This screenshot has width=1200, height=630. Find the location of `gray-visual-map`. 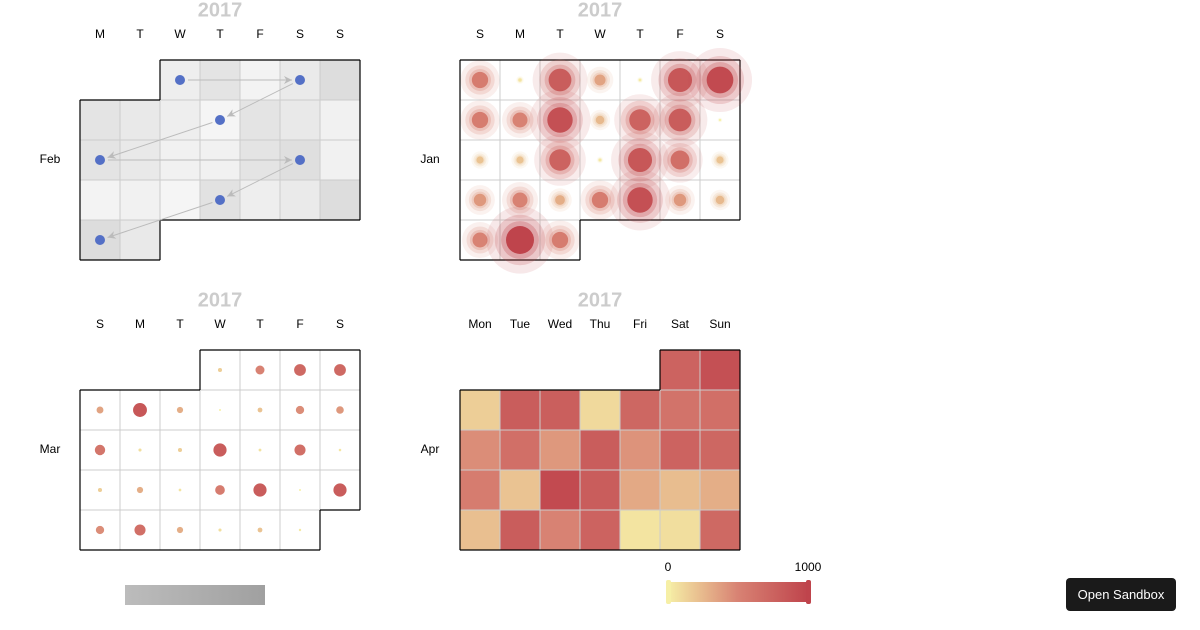

gray-visual-map is located at coordinates (195, 595).